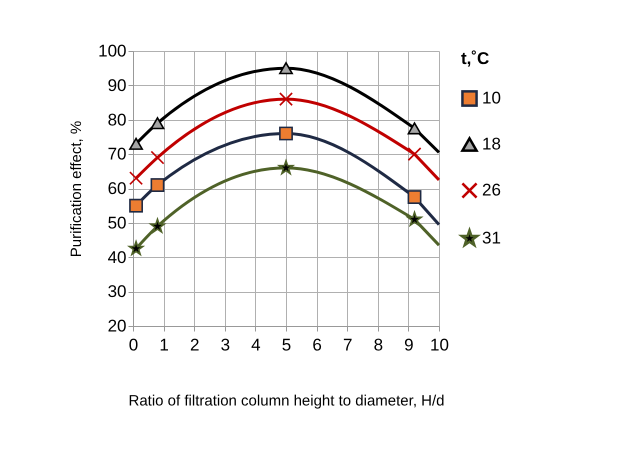  What do you see at coordinates (475, 58) in the screenshot?
I see `legend-title: t,˚C` at bounding box center [475, 58].